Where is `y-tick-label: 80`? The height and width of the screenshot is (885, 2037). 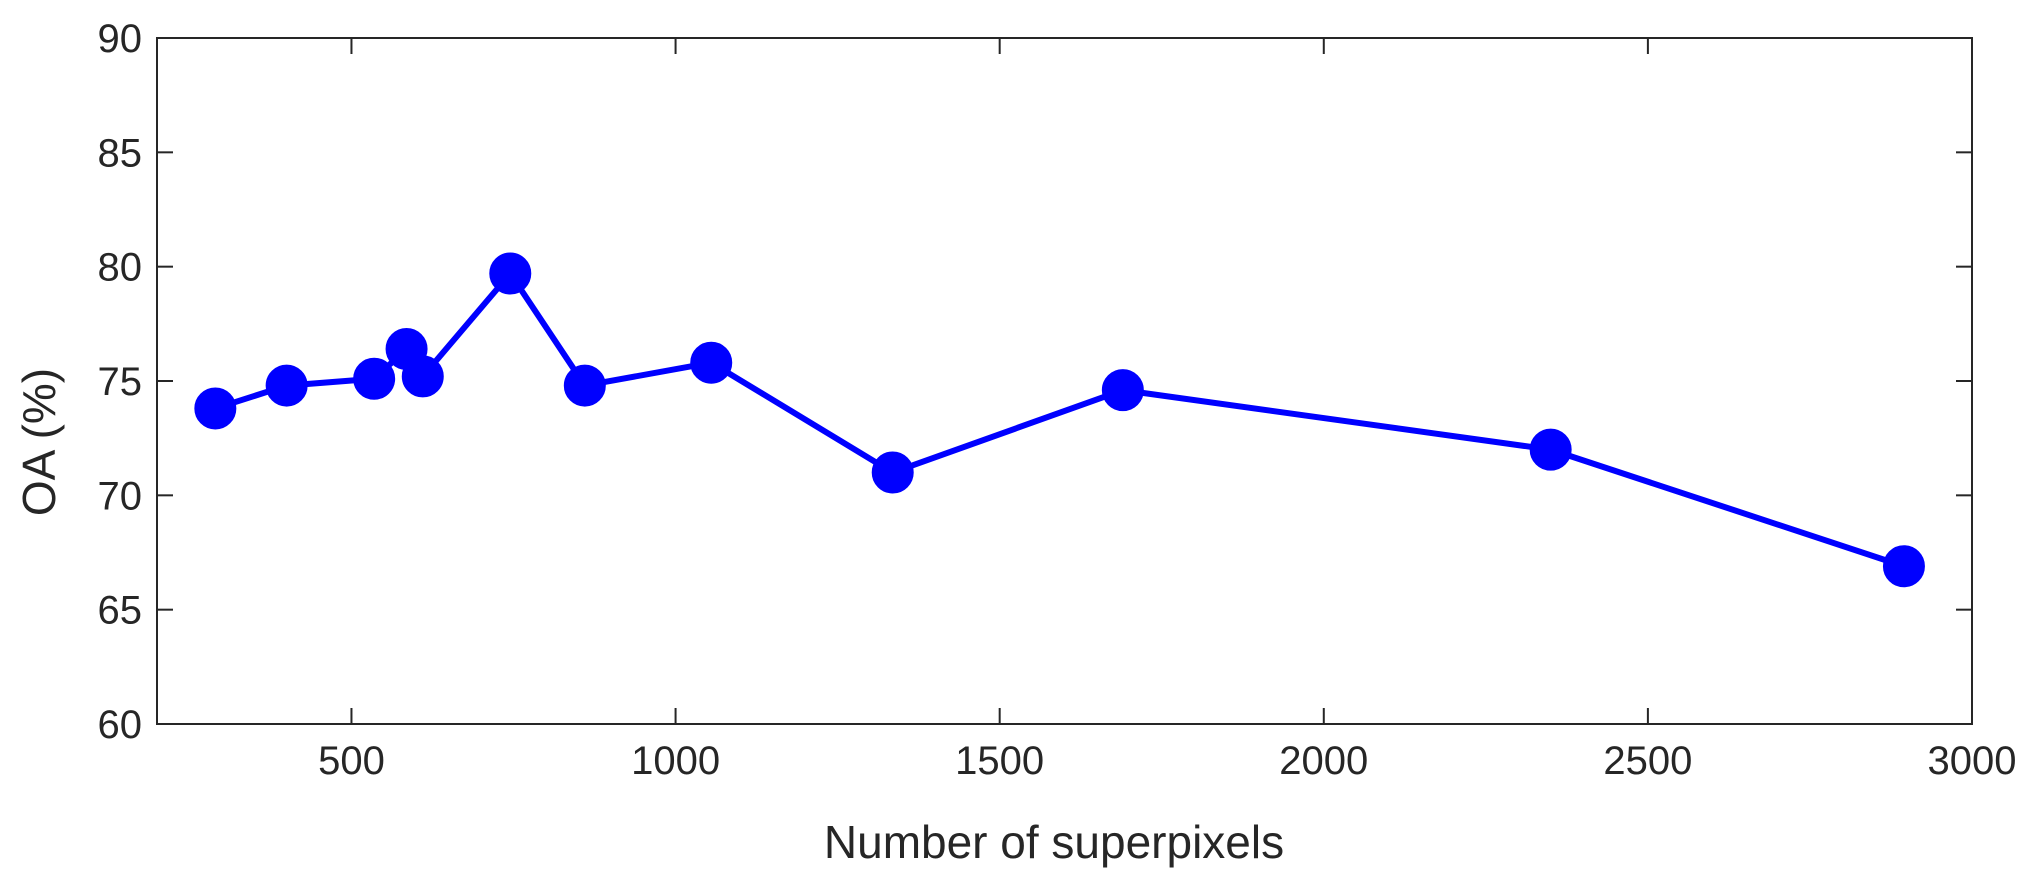 y-tick-label: 80 is located at coordinates (120, 268).